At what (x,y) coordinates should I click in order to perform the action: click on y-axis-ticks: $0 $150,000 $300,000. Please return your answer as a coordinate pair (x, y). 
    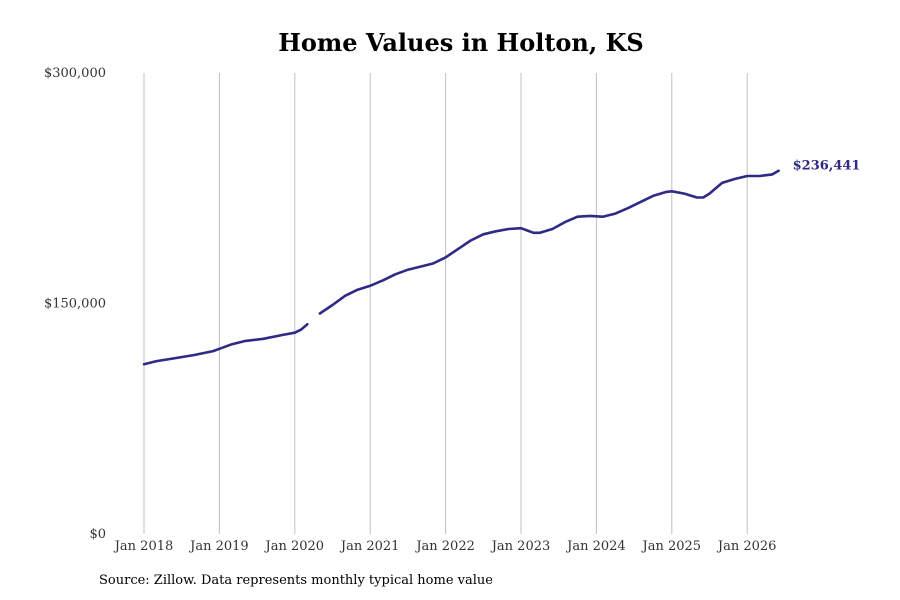
    Looking at the image, I should click on (75, 304).